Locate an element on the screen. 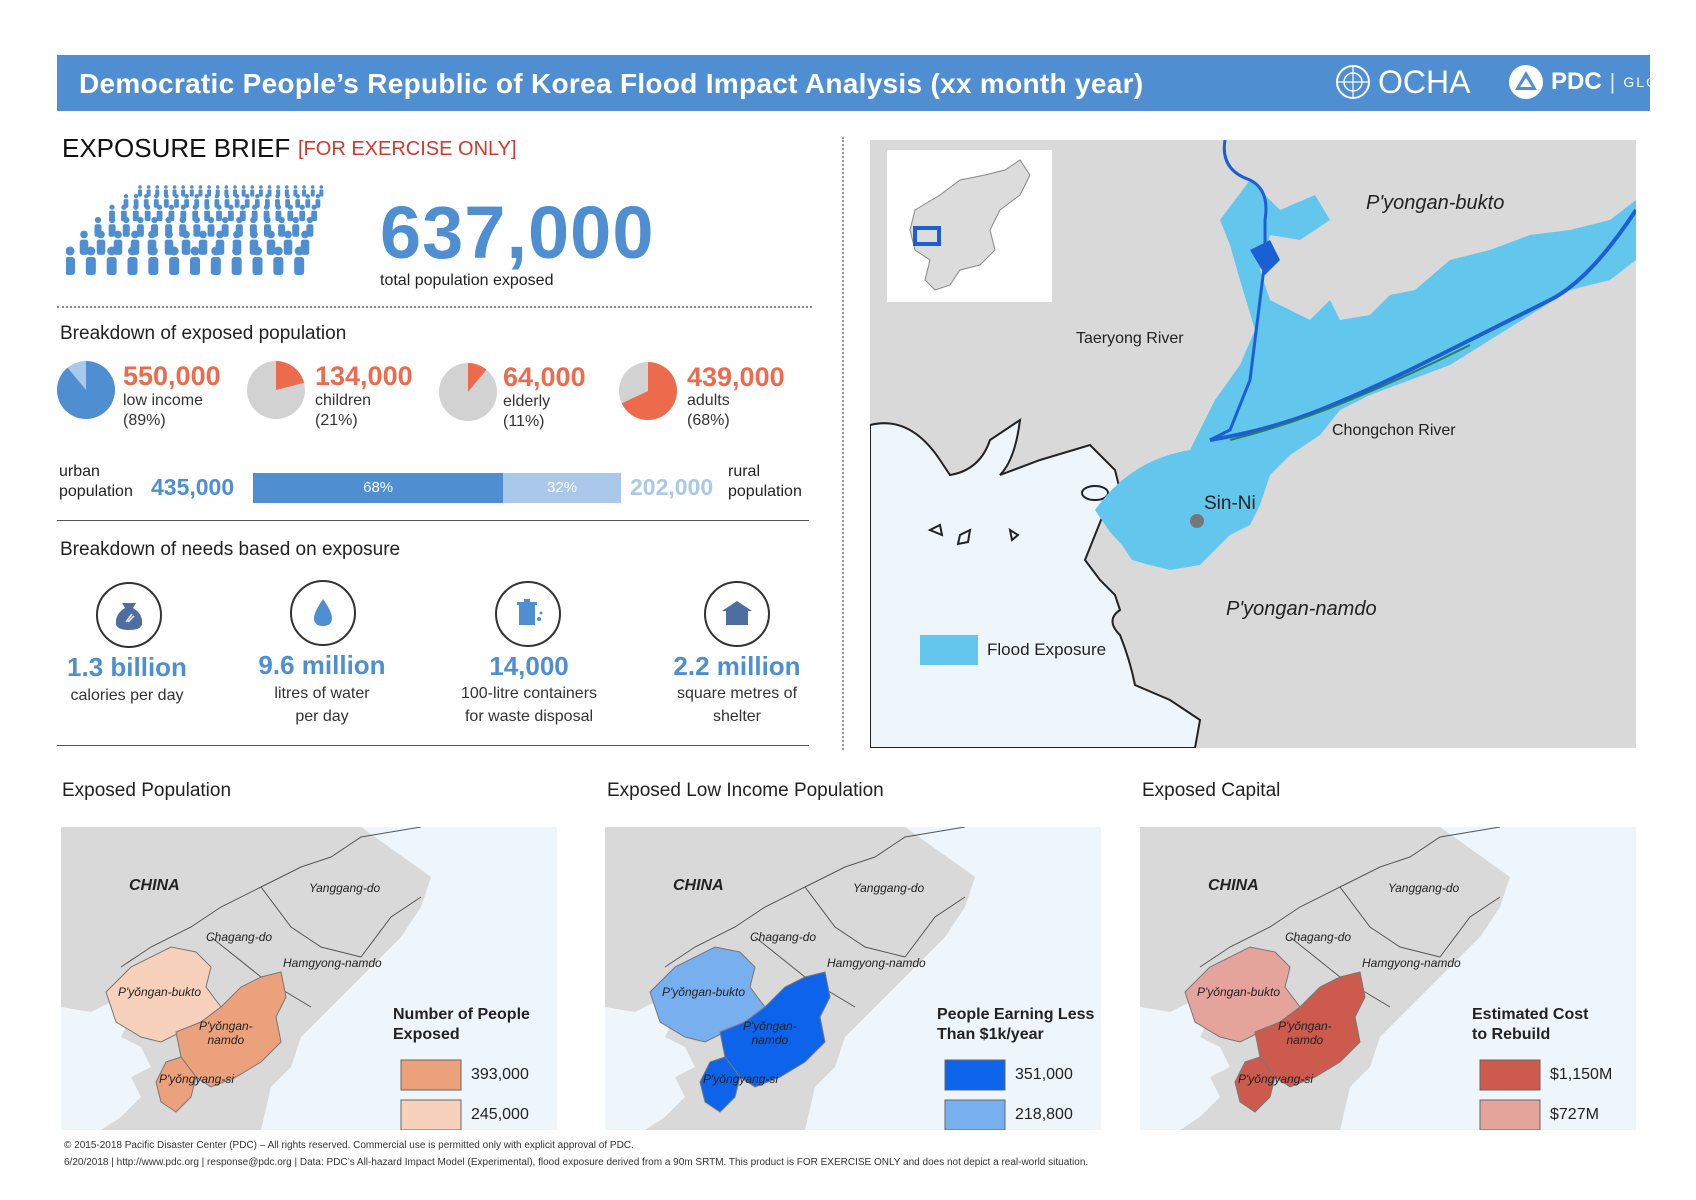 This screenshot has height=1200, width=1696. map-label-pyongan-bukto: P'yongan-bukto is located at coordinates (1435, 203).